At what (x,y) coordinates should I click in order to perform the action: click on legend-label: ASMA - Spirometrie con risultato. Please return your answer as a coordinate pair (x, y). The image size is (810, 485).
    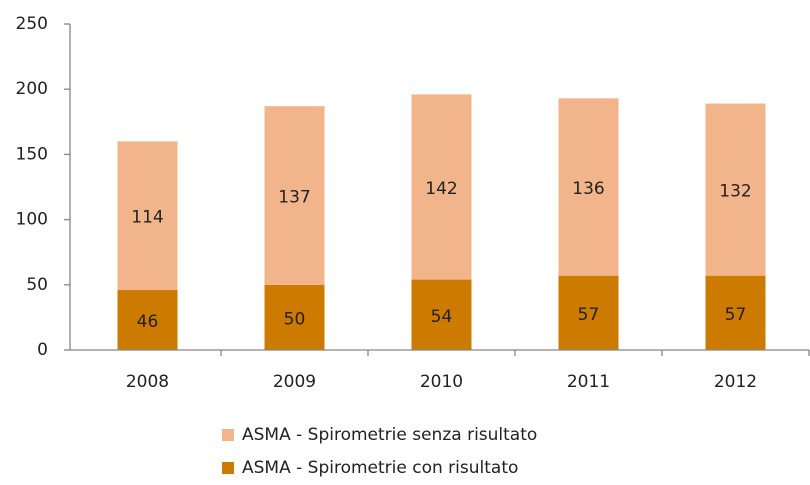
    Looking at the image, I should click on (380, 468).